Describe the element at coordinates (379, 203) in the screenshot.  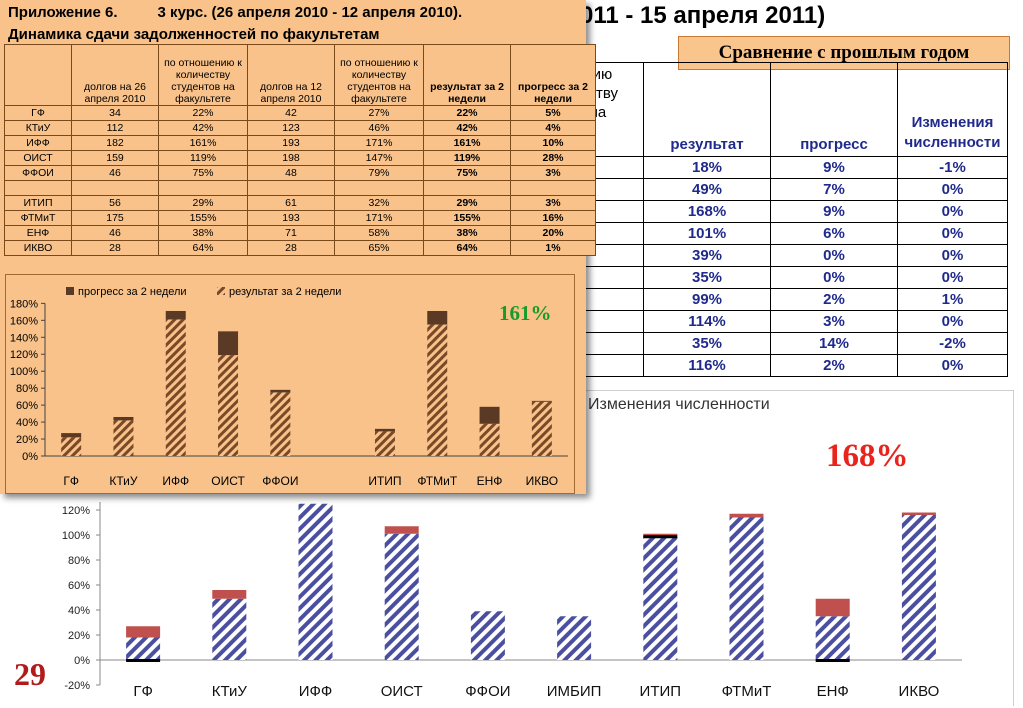
I see `front-table-cell: 32%` at that location.